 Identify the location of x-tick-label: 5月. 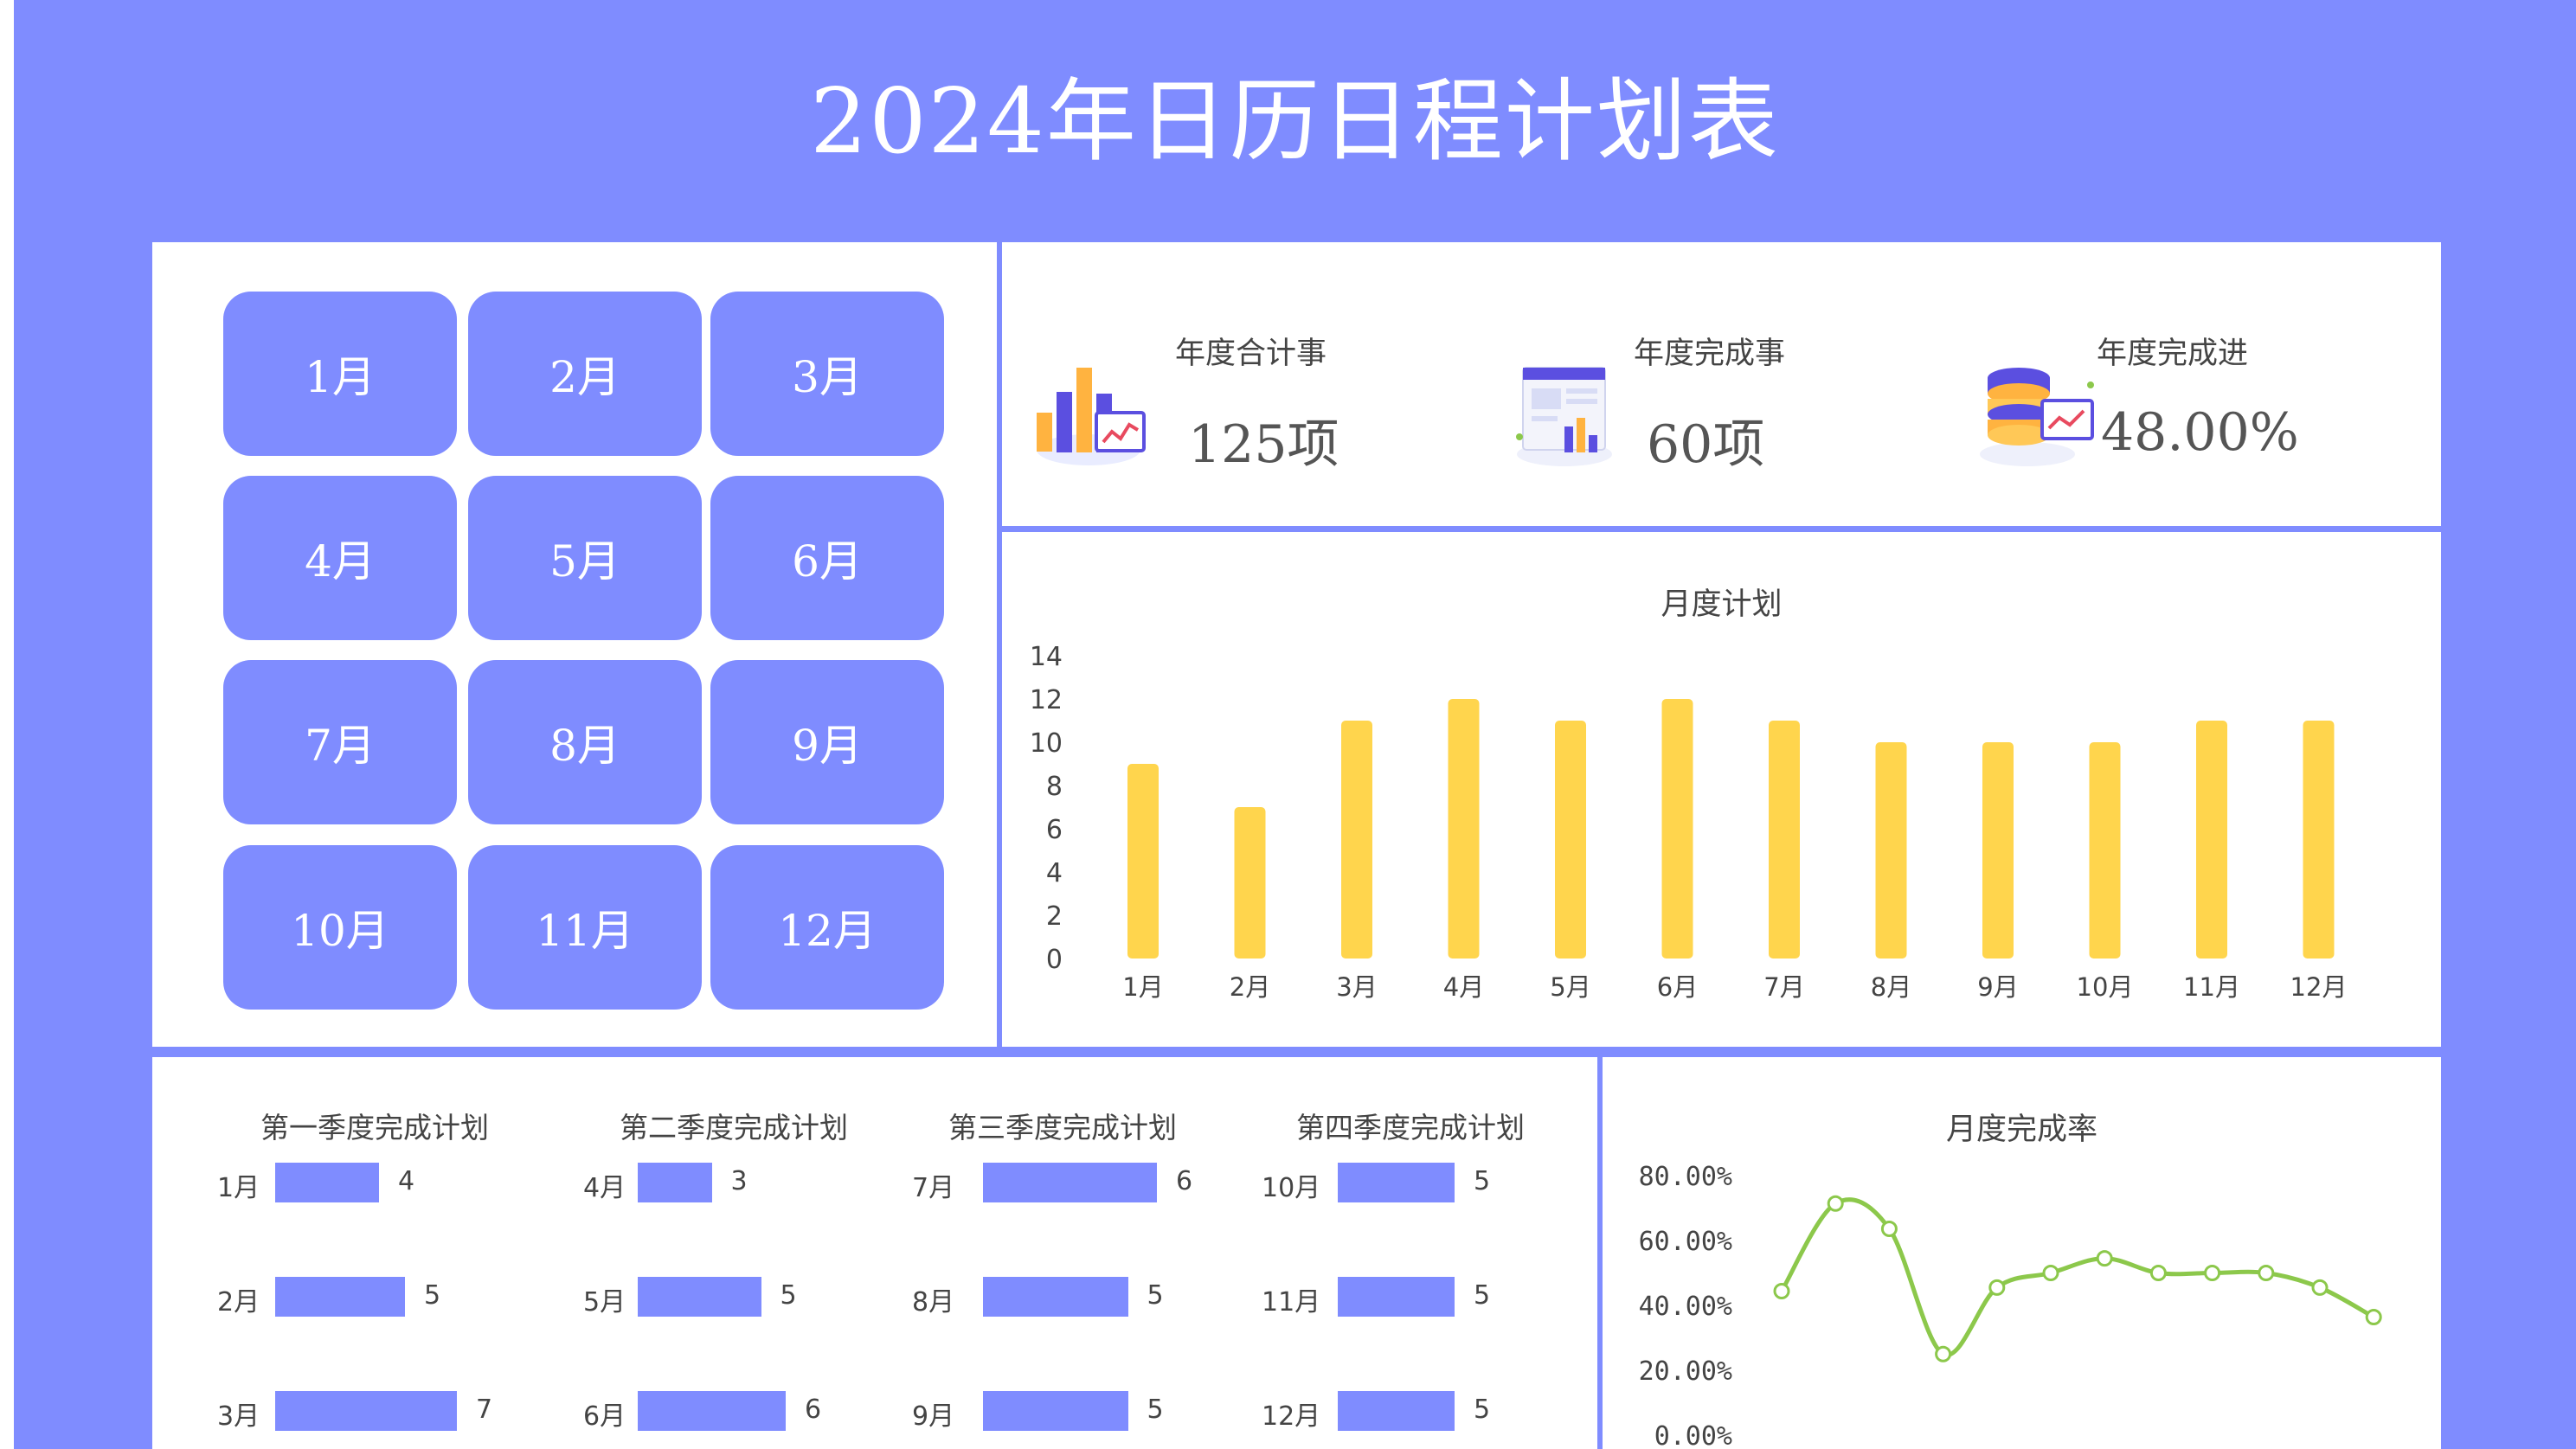
(1570, 987).